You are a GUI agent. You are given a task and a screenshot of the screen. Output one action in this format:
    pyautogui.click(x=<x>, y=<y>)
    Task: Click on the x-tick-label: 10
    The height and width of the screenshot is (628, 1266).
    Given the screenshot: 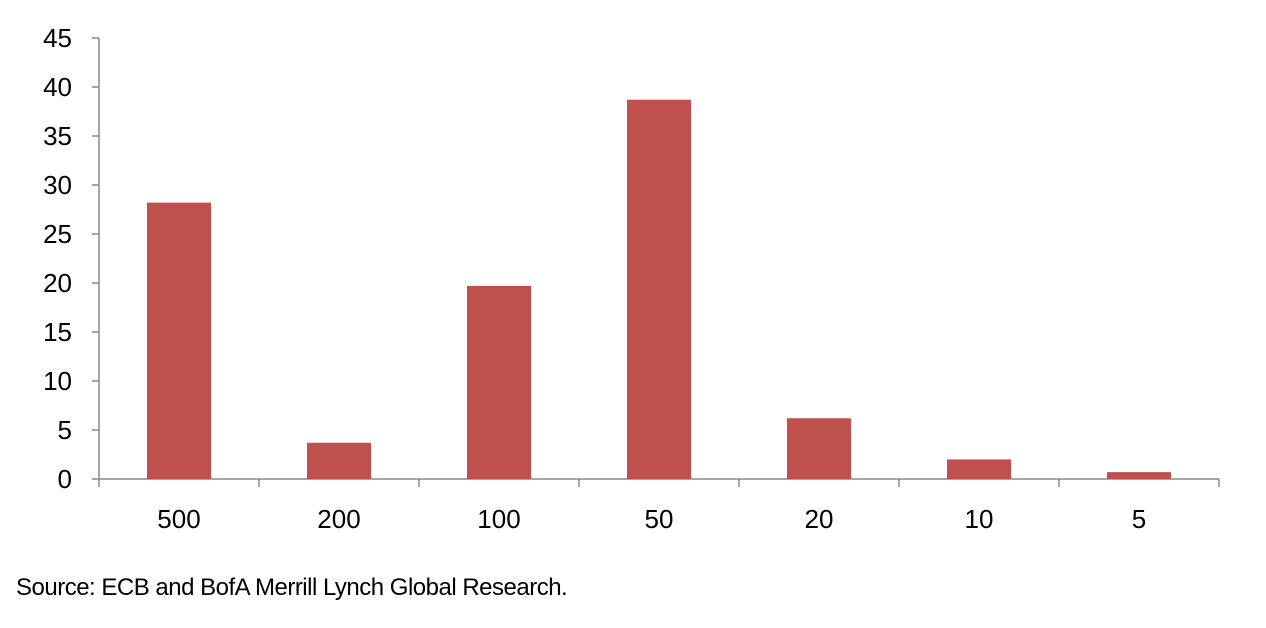 What is the action you would take?
    pyautogui.click(x=979, y=519)
    